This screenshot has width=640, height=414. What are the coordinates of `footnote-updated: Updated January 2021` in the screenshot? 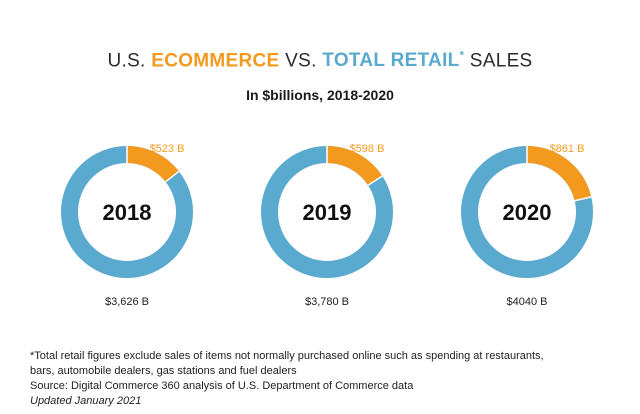 It's located at (86, 401).